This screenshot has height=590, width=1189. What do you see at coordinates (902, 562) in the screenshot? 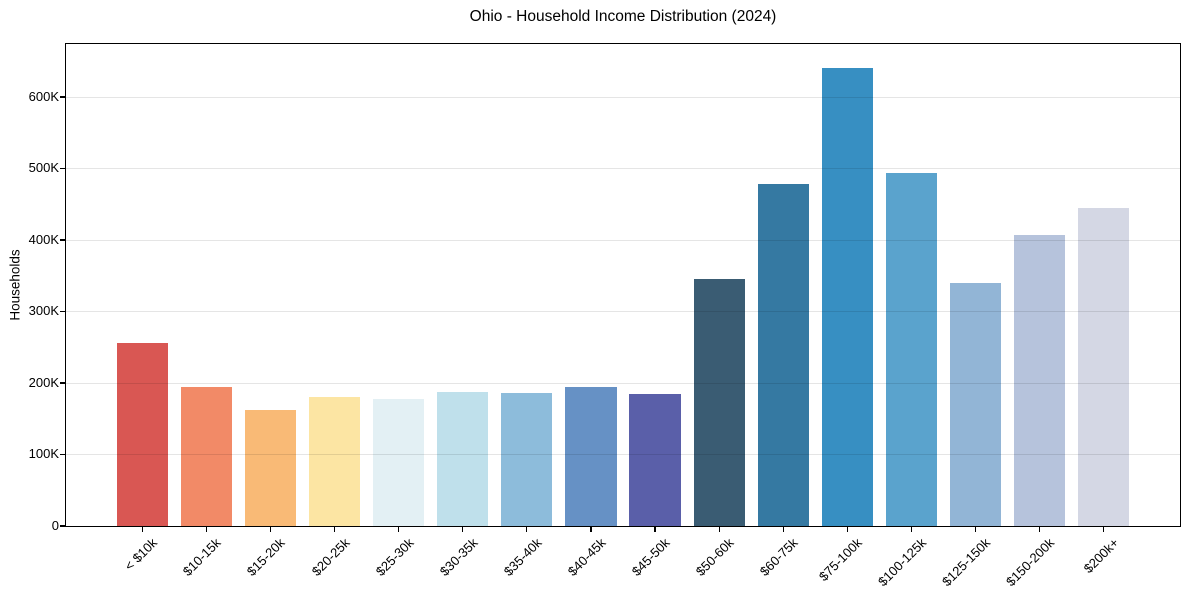
I see `x-tick-label: $100-125k` at bounding box center [902, 562].